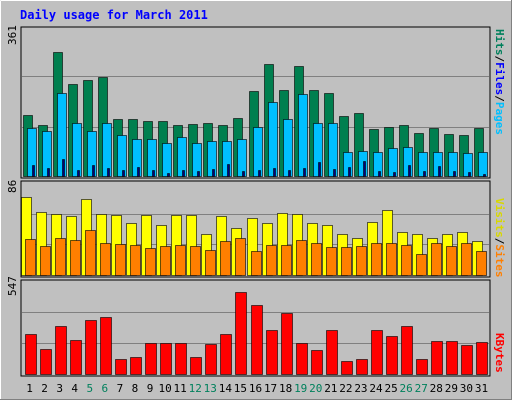 This screenshot has height=400, width=512. What do you see at coordinates (44, 388) in the screenshot?
I see `x-tick-label-day-2: 2` at bounding box center [44, 388].